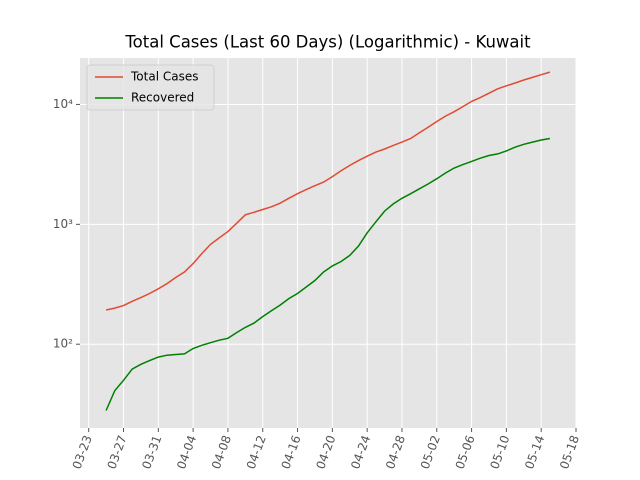 Image resolution: width=640 pixels, height=480 pixels. What do you see at coordinates (360, 452) in the screenshot?
I see `x-tick-label: 04-24` at bounding box center [360, 452].